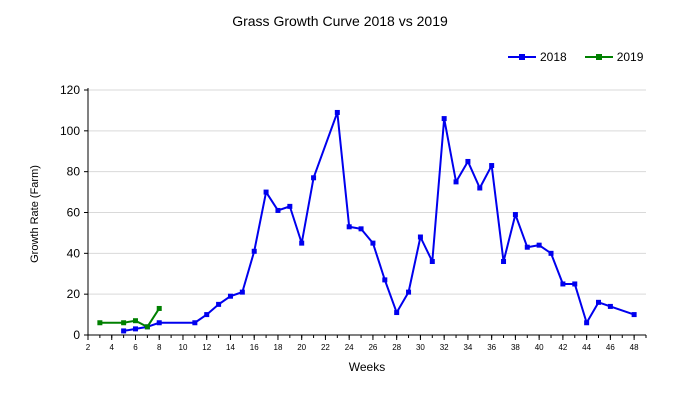  Describe the element at coordinates (515, 347) in the screenshot. I see `x-tick-label: 38` at that location.